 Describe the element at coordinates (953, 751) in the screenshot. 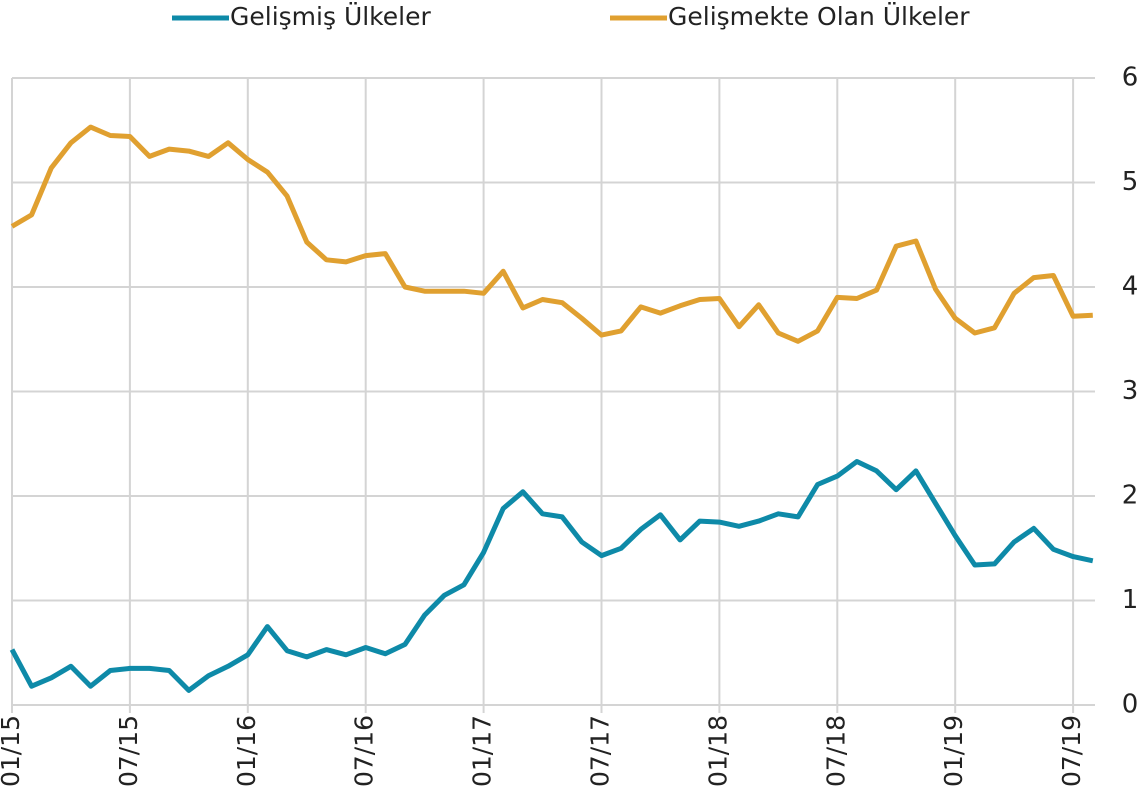

I see `x-tick-label: 01/19` at that location.